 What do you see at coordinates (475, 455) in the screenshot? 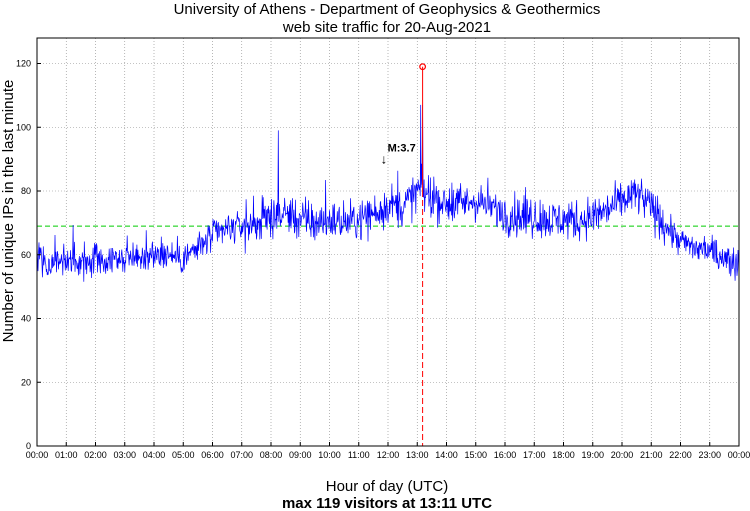
I see `x-tick-label: 15:00` at bounding box center [475, 455].